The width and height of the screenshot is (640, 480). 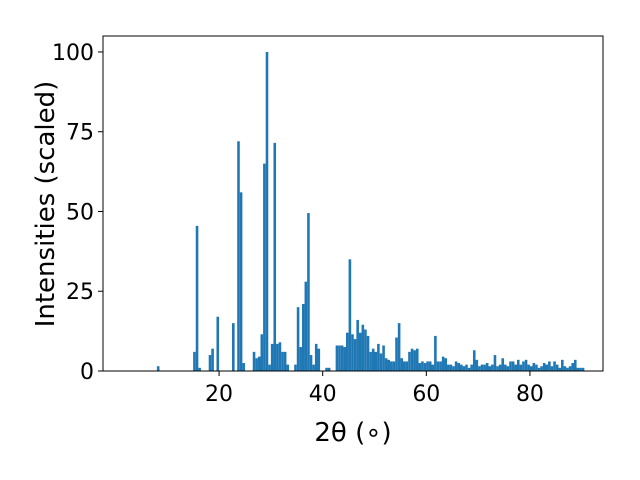 What do you see at coordinates (73, 53) in the screenshot?
I see `y-tick-label: 100` at bounding box center [73, 53].